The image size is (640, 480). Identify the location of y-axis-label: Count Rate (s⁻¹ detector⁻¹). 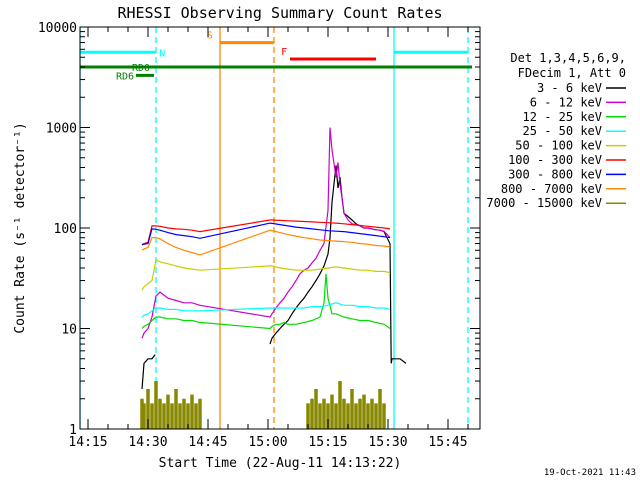
(20, 227).